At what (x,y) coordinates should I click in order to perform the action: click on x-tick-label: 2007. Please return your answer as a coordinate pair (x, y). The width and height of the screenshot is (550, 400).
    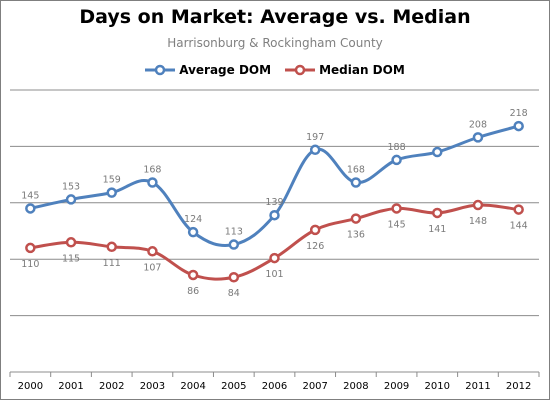
    Looking at the image, I should click on (314, 386).